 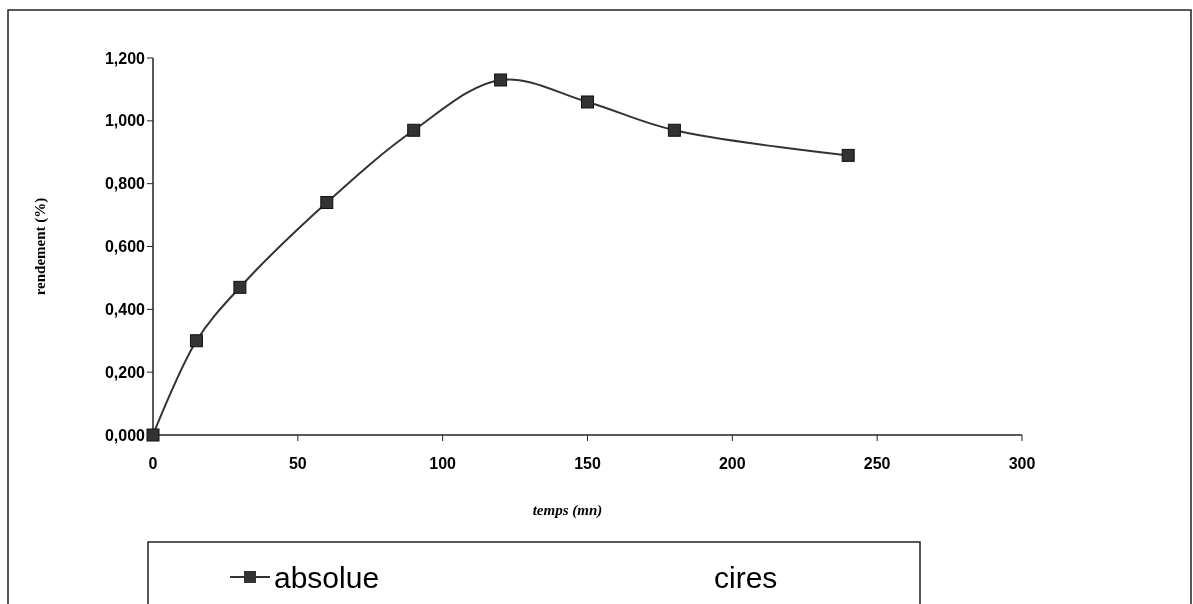 What do you see at coordinates (297, 463) in the screenshot?
I see `x-tick-label: 50` at bounding box center [297, 463].